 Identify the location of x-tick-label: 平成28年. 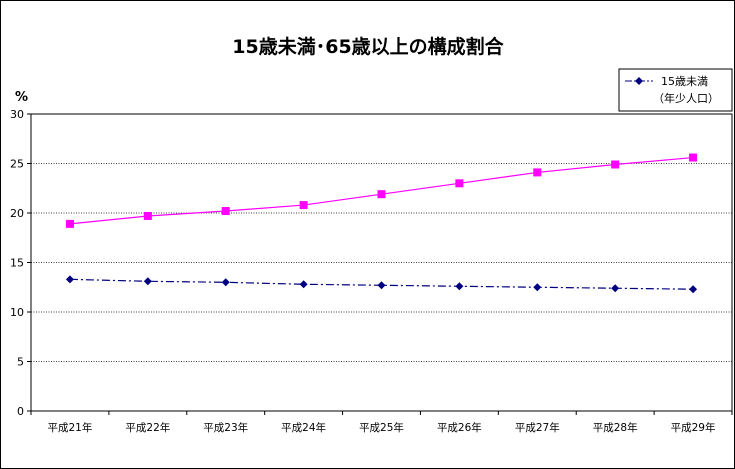
(615, 427).